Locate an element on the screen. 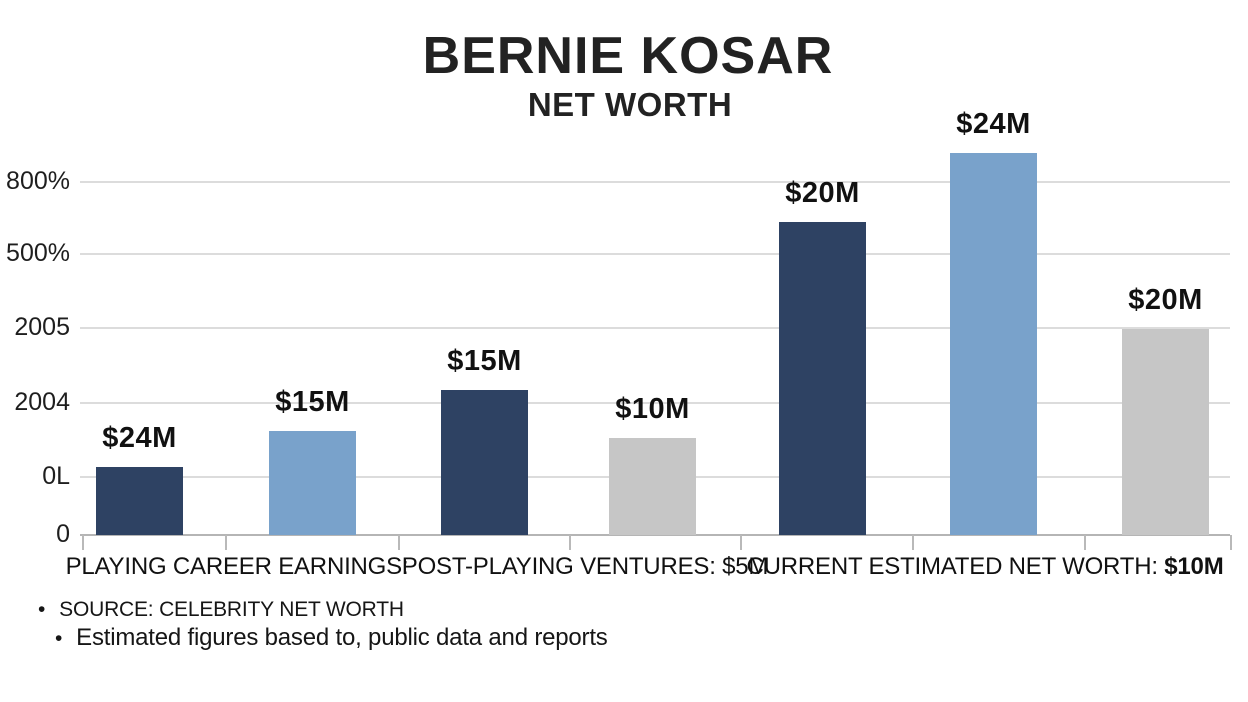 Image resolution: width=1248 pixels, height=702 pixels. y-axis-label: 0L is located at coordinates (56, 476).